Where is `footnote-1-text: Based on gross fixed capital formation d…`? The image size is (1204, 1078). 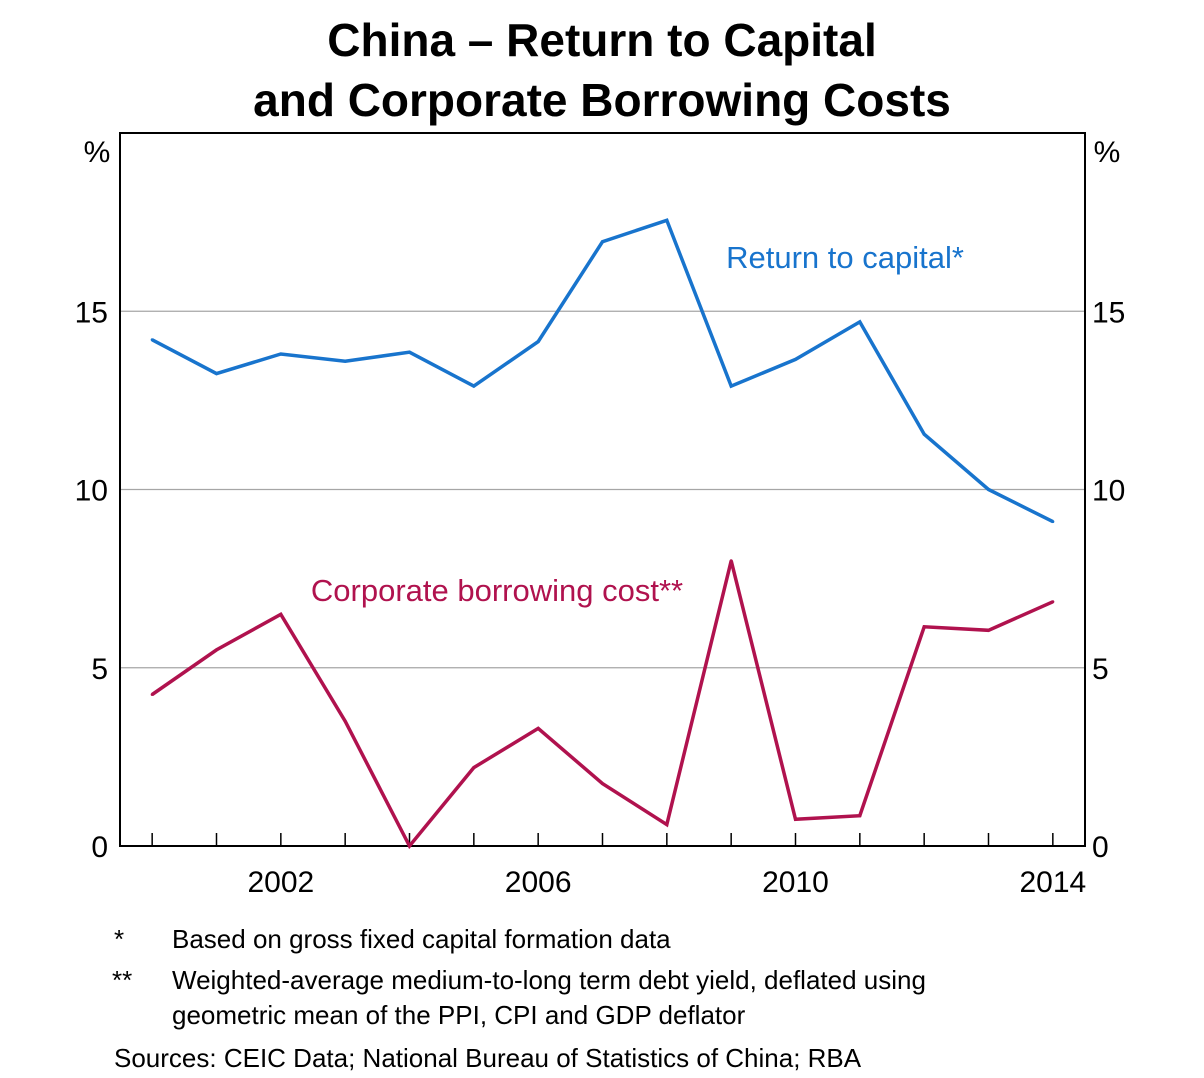 footnote-1-text: Based on gross fixed capital formation d… is located at coordinates (421, 939).